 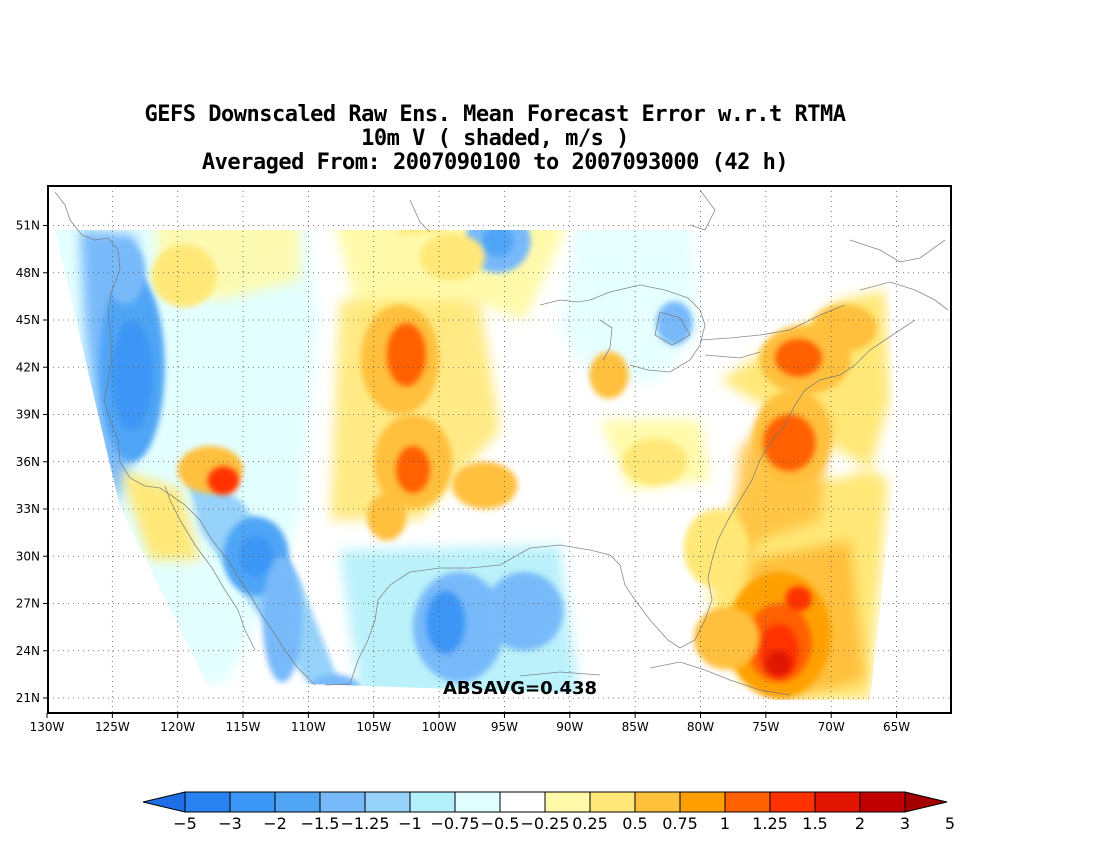 What do you see at coordinates (926, 802) in the screenshot?
I see `colorbar-high-arrow` at bounding box center [926, 802].